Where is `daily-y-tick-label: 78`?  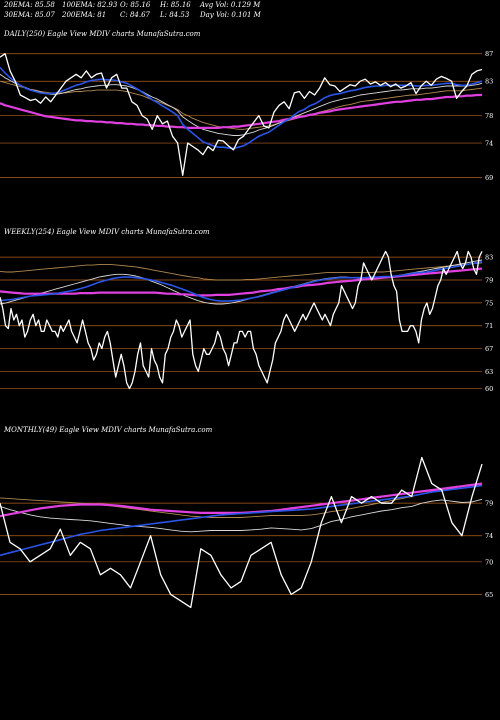
daily-y-tick-label: 78 is located at coordinates (489, 116).